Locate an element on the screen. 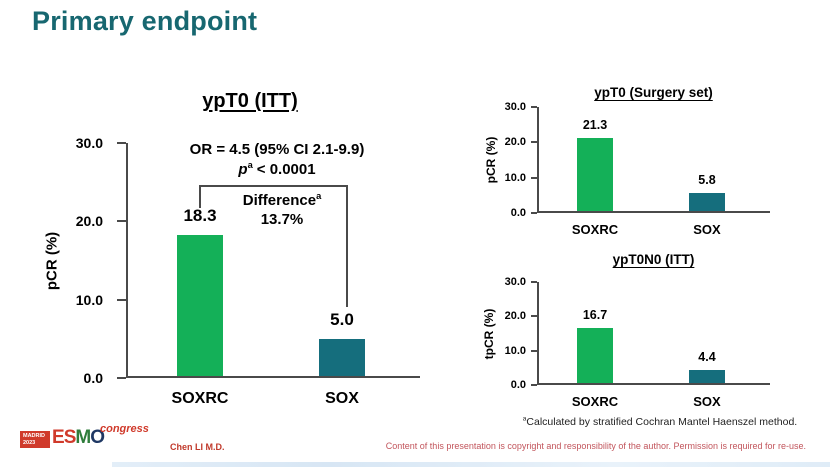 This screenshot has height=468, width=832. logo-venue: MADRID is located at coordinates (34, 436).